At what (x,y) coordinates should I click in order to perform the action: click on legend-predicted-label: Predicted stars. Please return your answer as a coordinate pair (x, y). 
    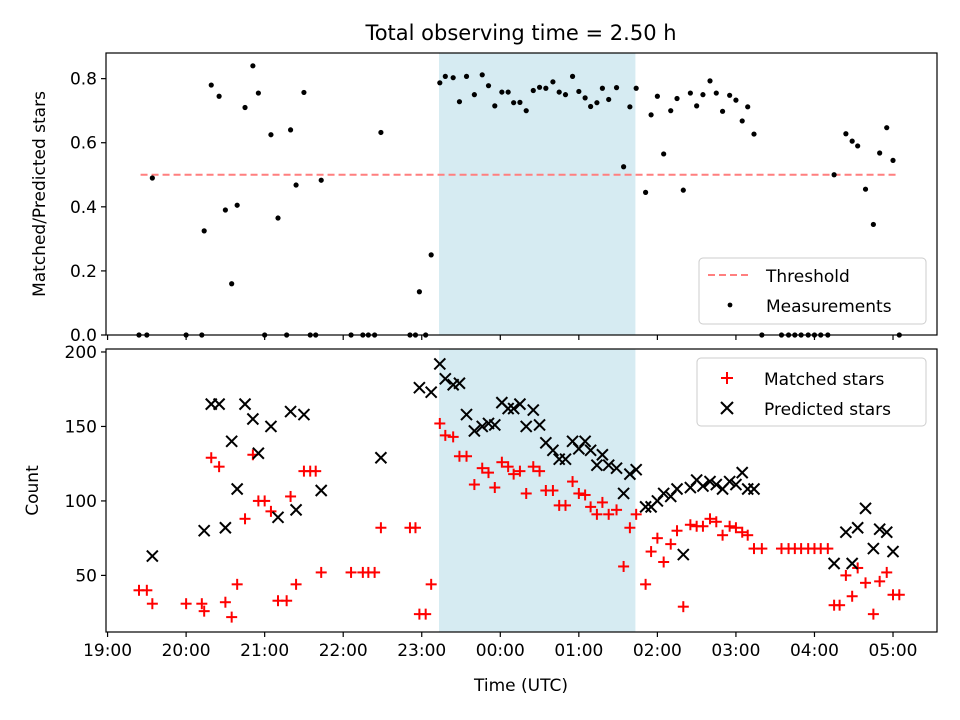
    Looking at the image, I should click on (827, 410).